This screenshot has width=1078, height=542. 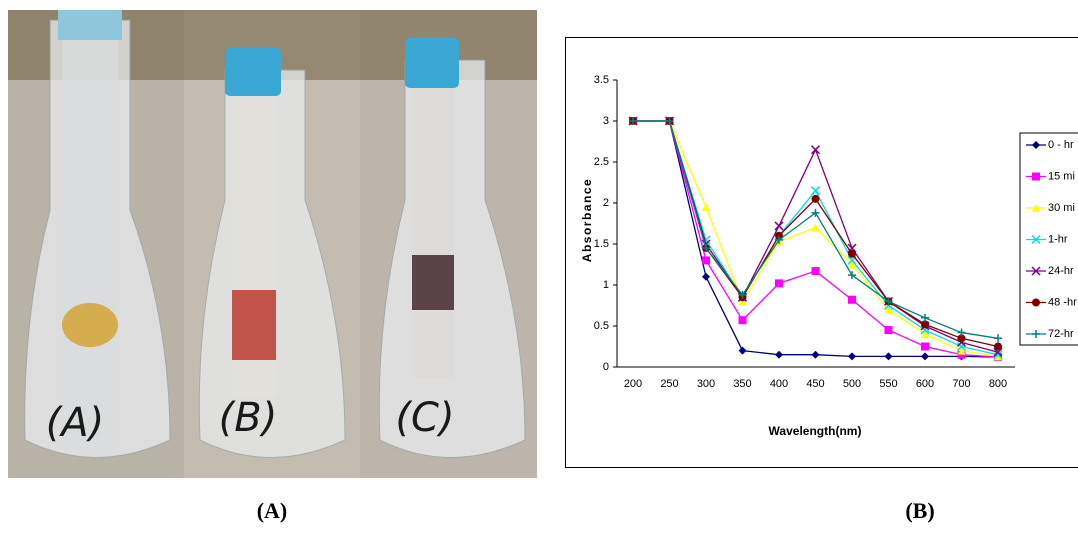 I want to click on y-tick-label: 3, so click(x=606, y=121).